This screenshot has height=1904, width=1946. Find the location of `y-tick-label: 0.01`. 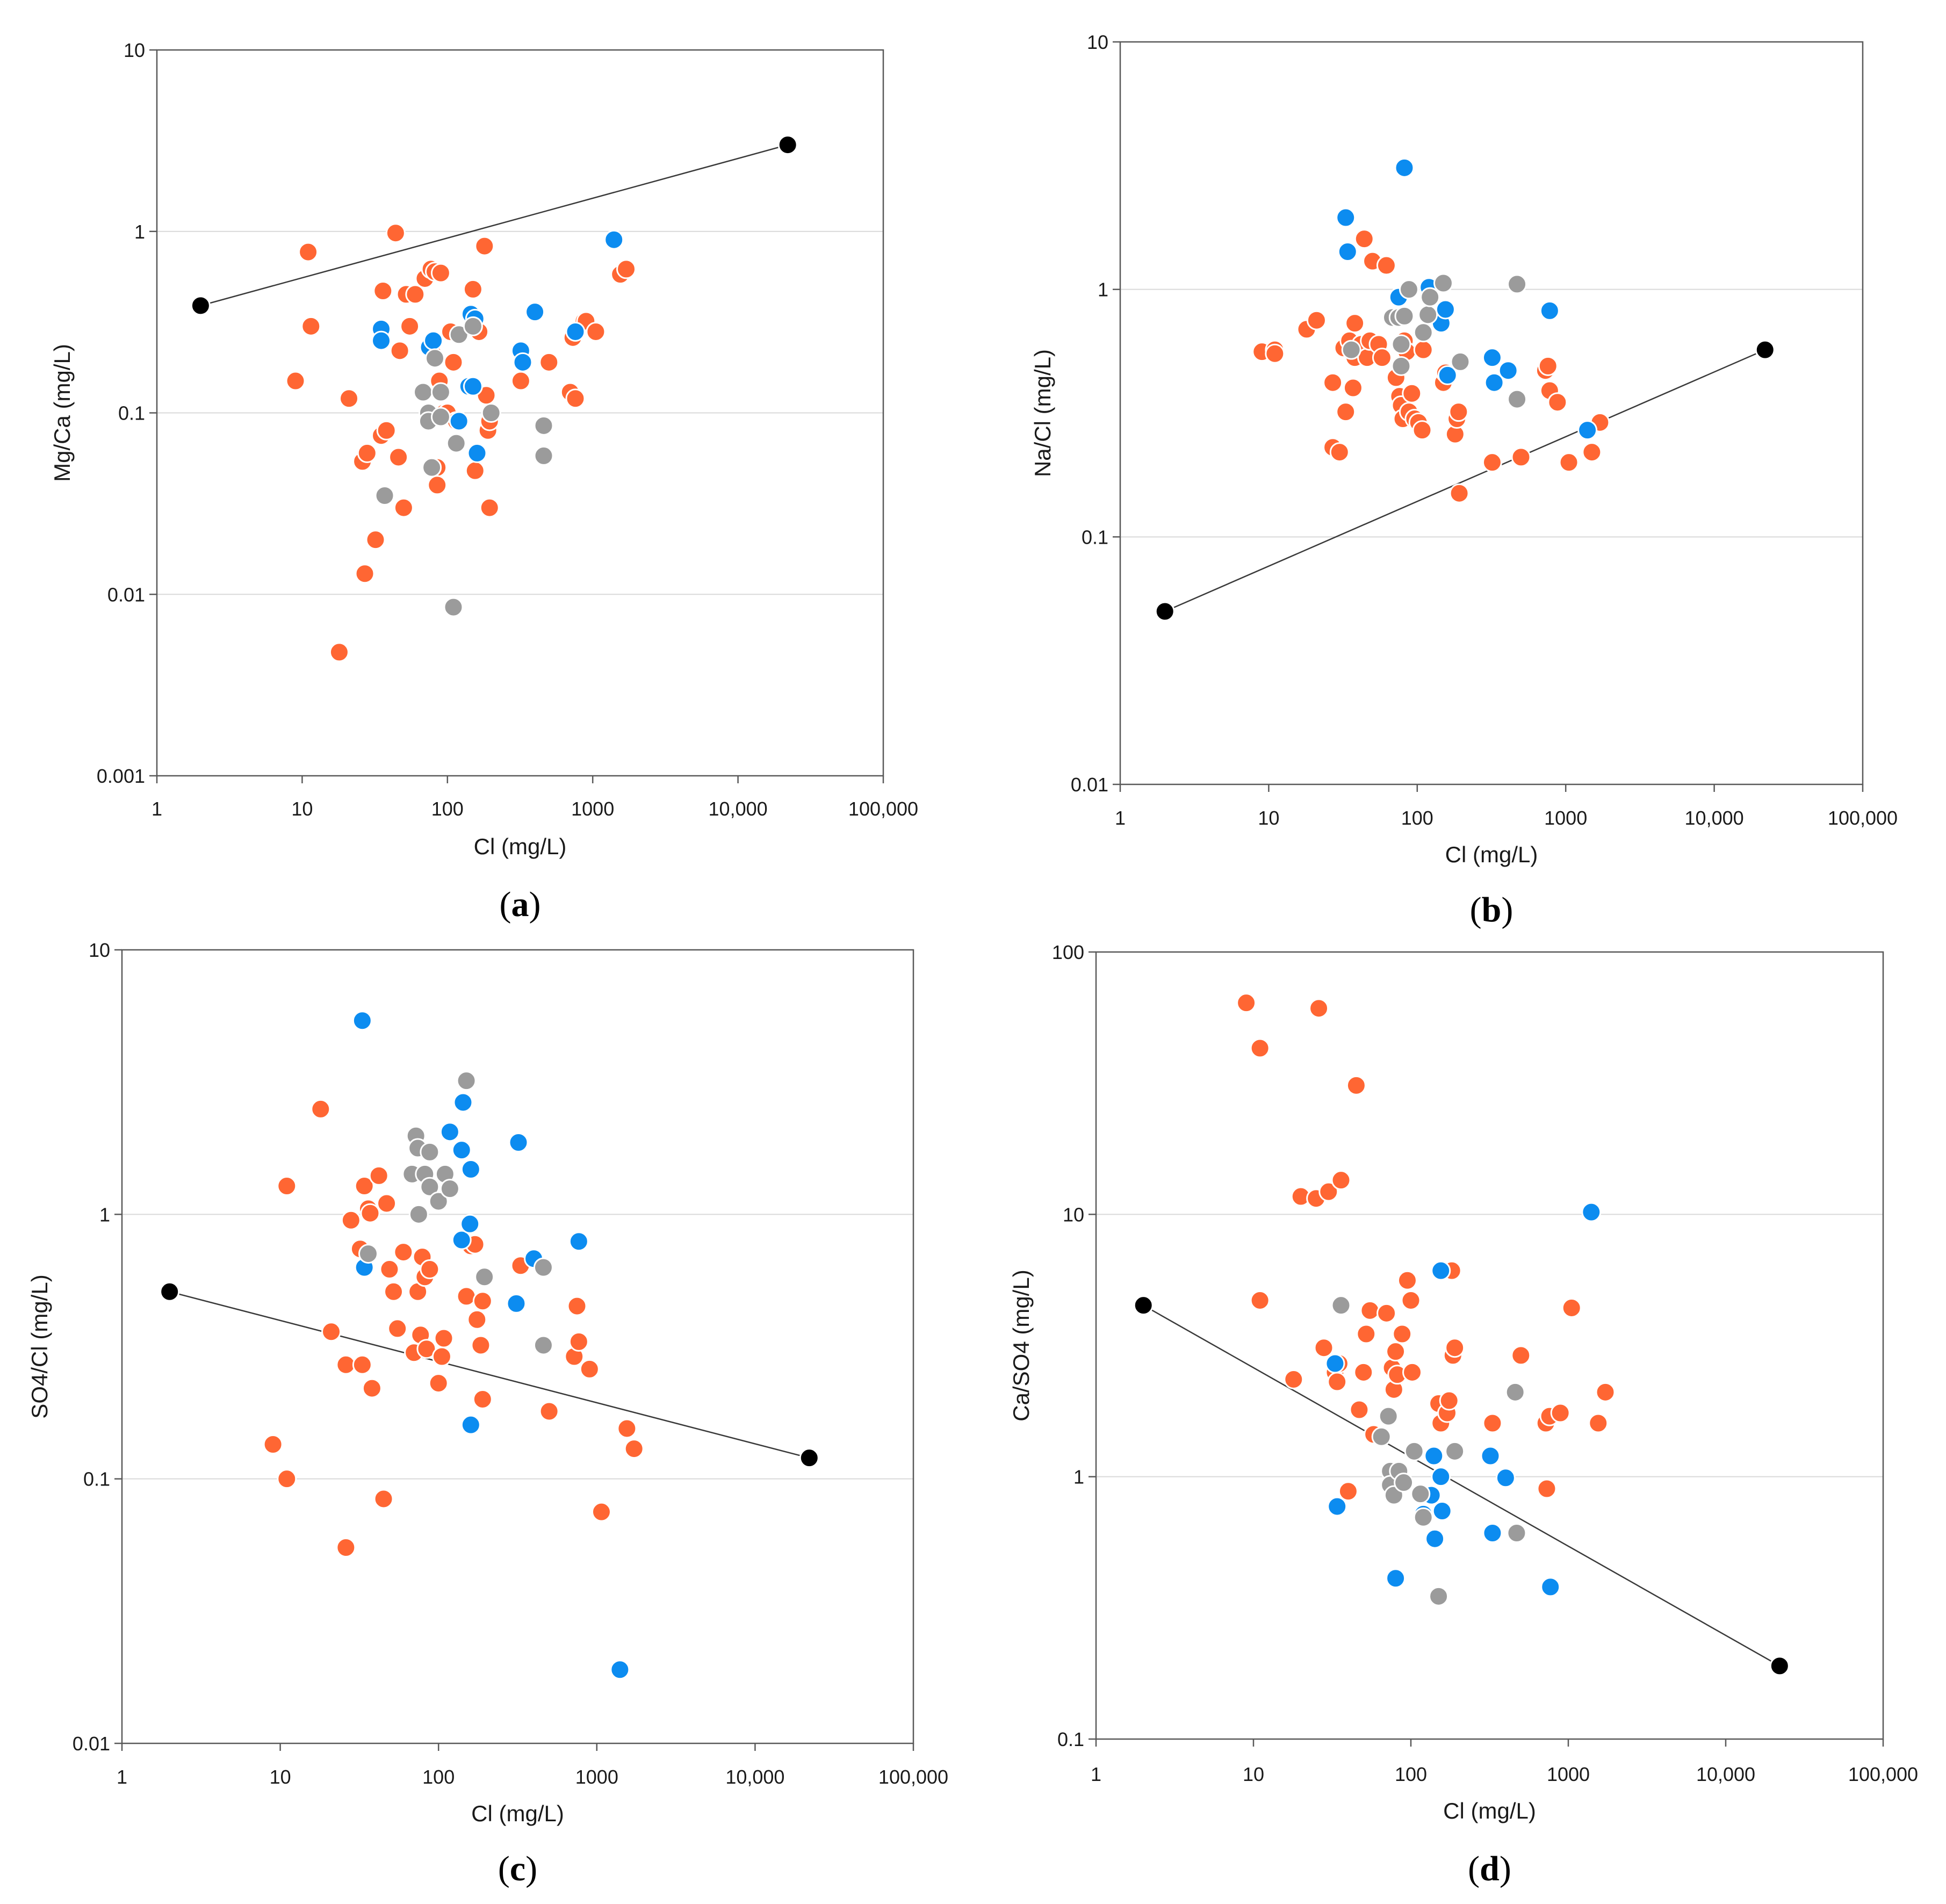

y-tick-label: 0.01 is located at coordinates (1089, 785).